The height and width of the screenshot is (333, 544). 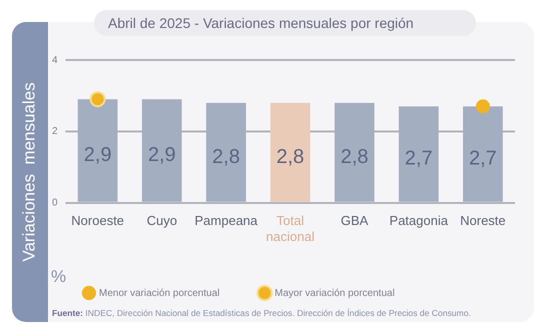 What do you see at coordinates (261, 313) in the screenshot?
I see `source-note: Fuente: INDEC, Dirección Nacional de Estadísticas de Precios. Dirección de Índices de Precios de Consumo.` at bounding box center [261, 313].